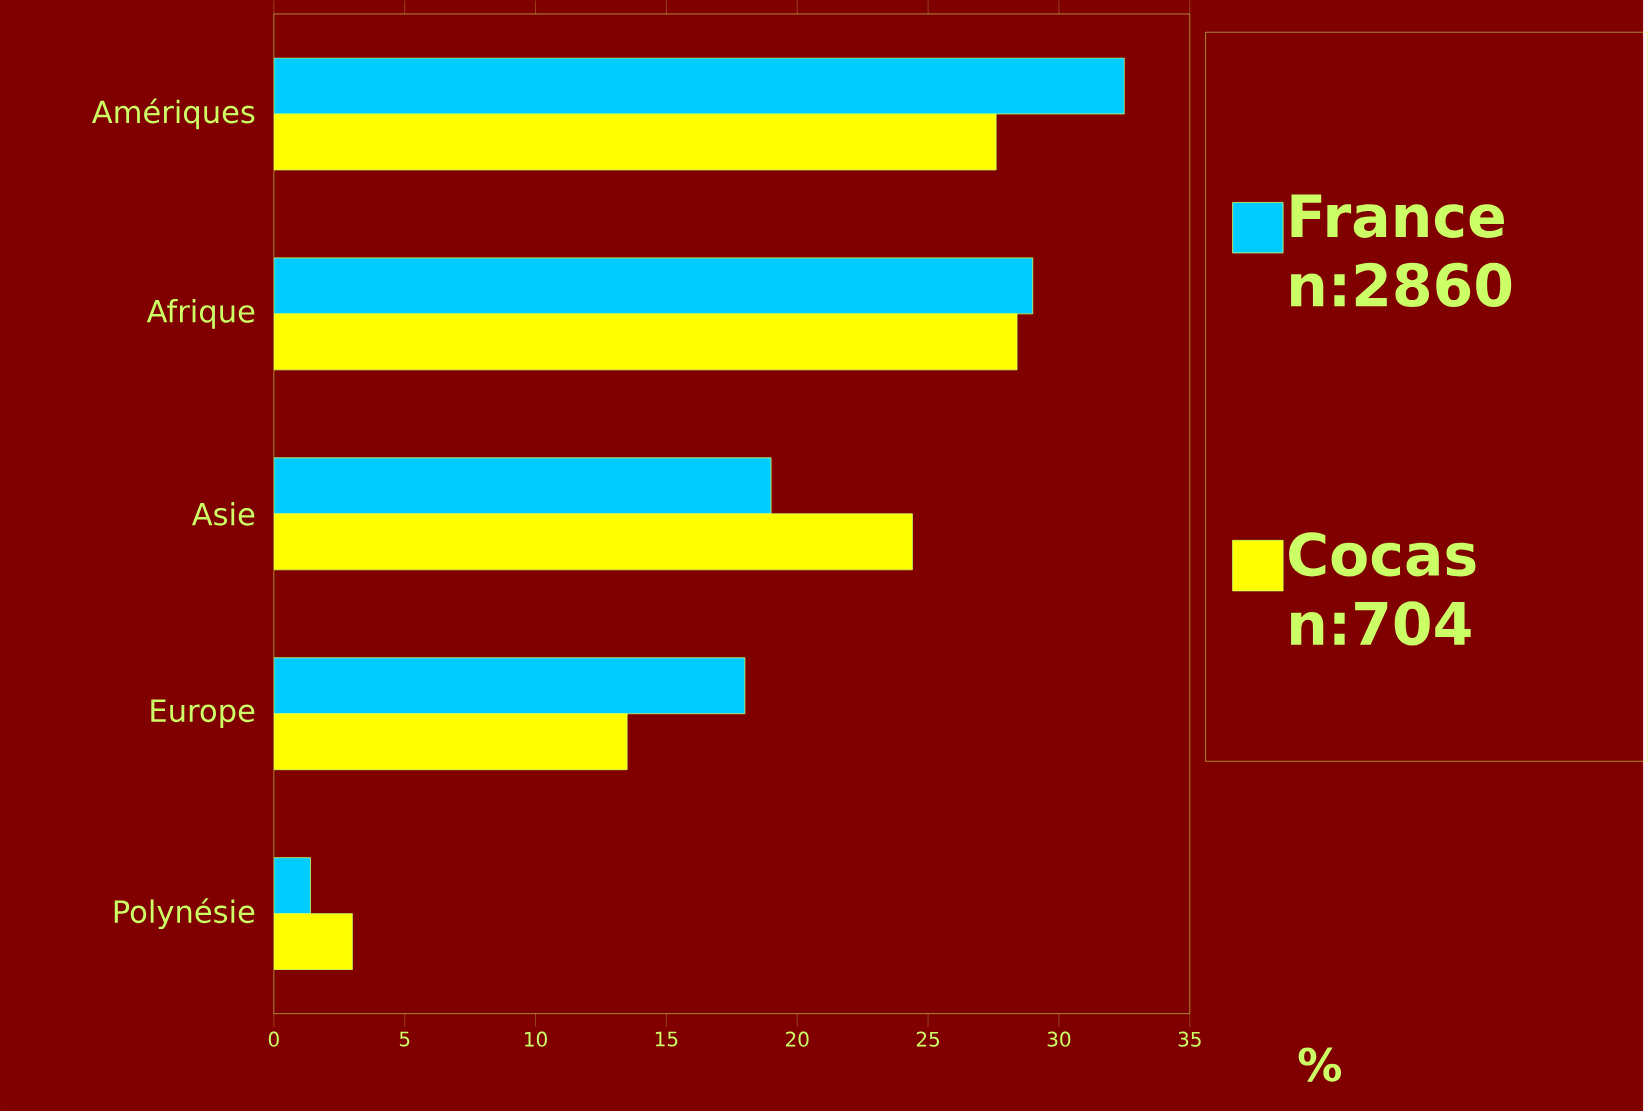 The height and width of the screenshot is (1111, 1648). Describe the element at coordinates (1059, 1039) in the screenshot. I see `x-tick-label: 30` at that location.